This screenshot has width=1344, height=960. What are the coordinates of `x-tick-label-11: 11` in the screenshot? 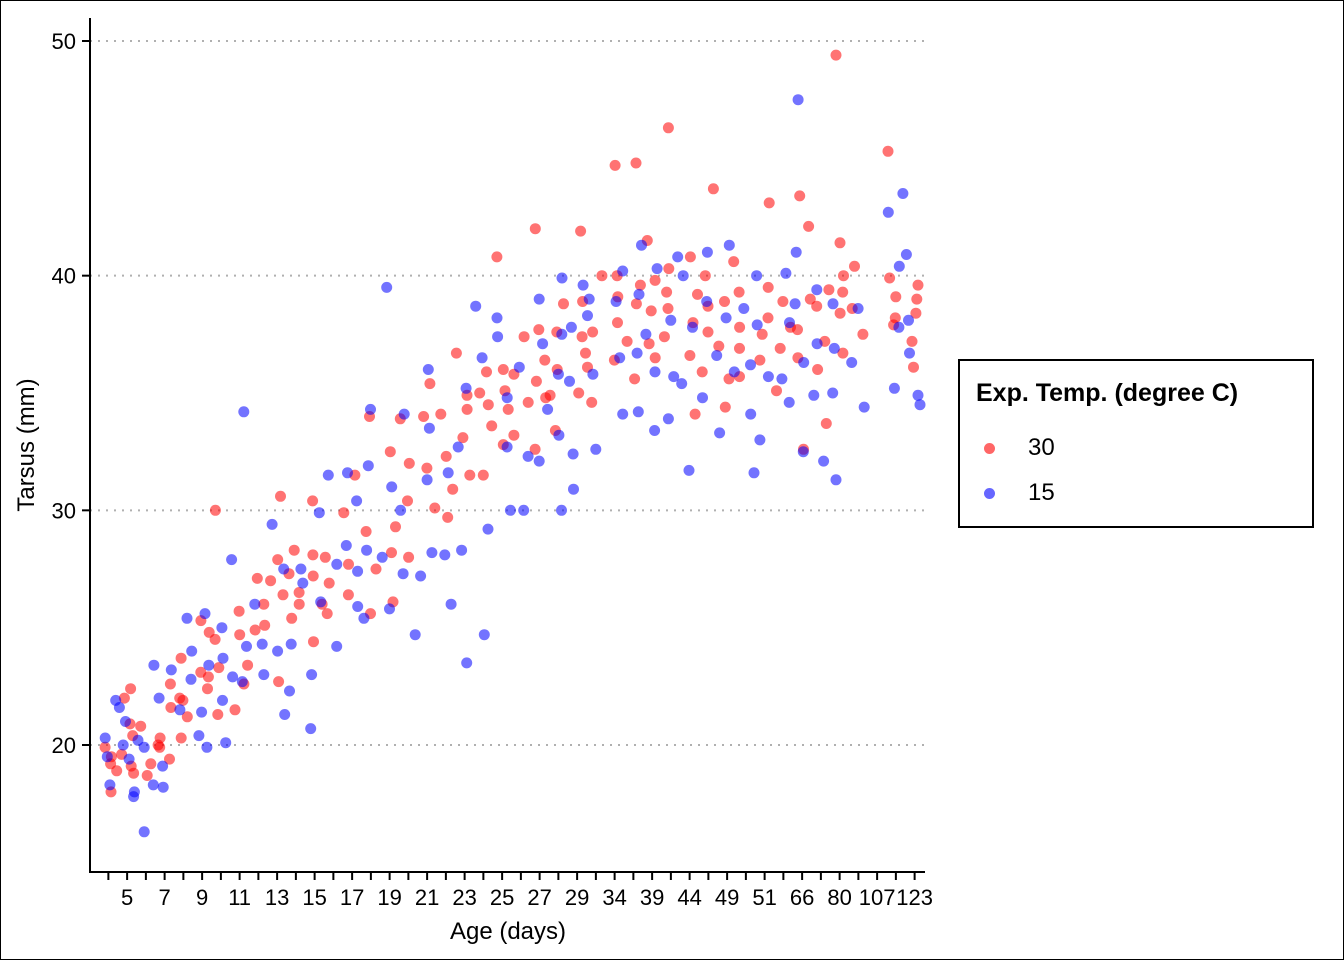 It's located at (239, 897).